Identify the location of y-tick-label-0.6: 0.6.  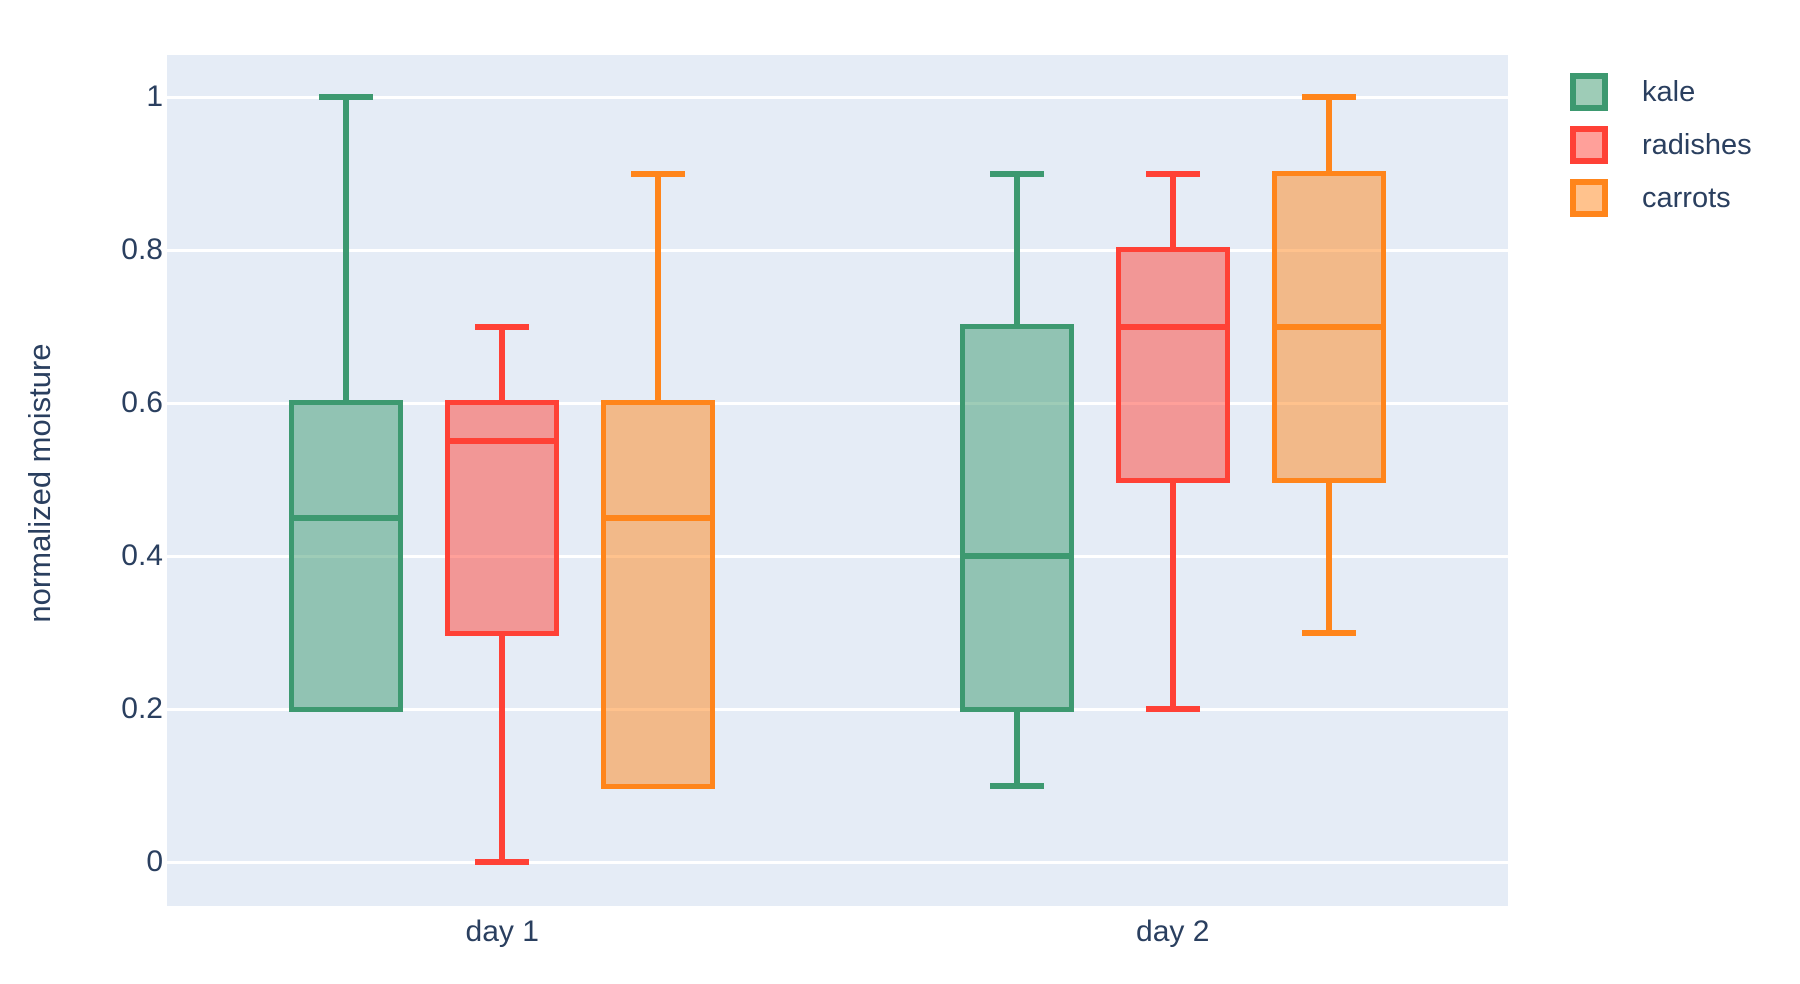
(142, 402).